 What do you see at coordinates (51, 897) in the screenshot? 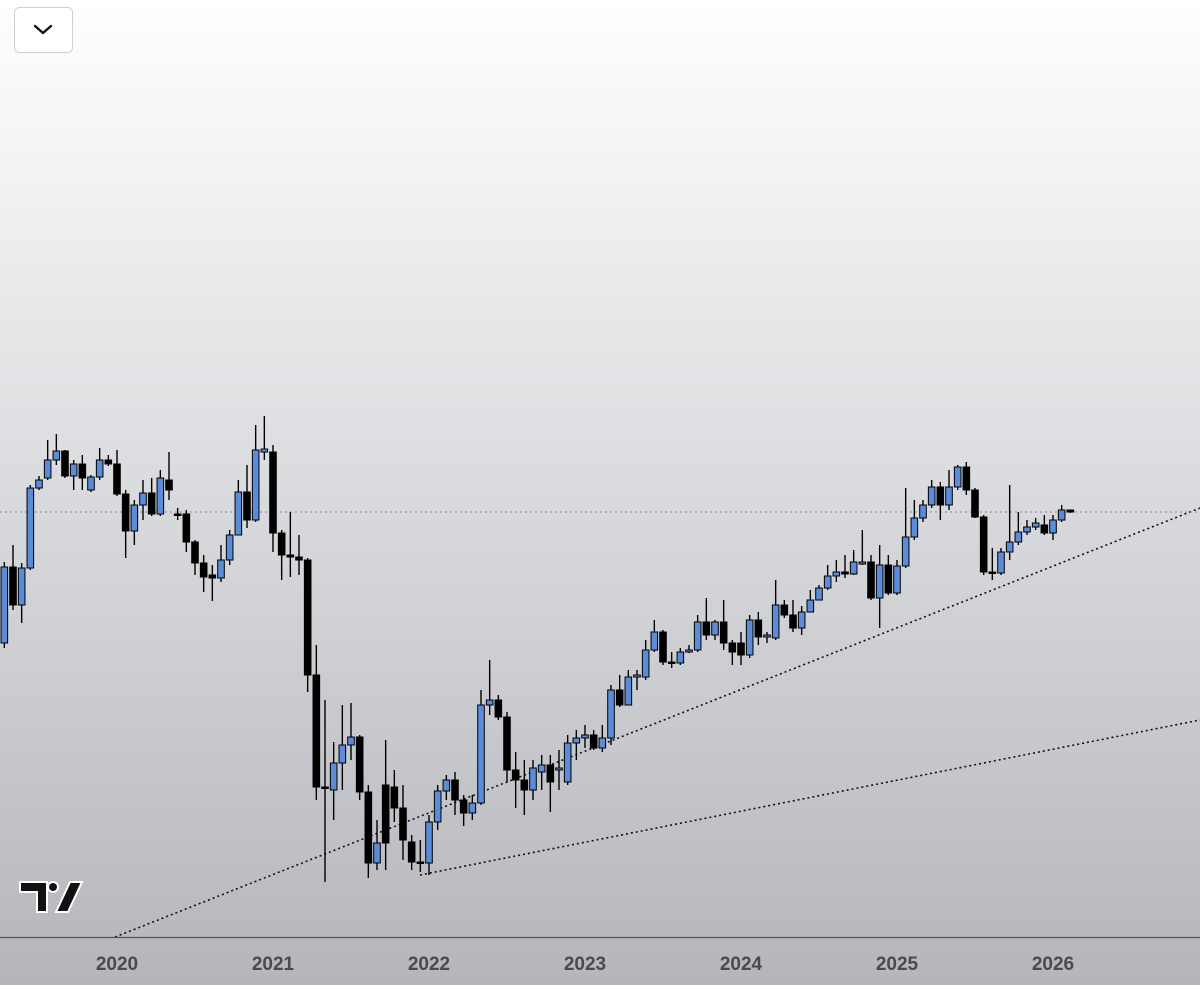
I see `tradingview-logo` at bounding box center [51, 897].